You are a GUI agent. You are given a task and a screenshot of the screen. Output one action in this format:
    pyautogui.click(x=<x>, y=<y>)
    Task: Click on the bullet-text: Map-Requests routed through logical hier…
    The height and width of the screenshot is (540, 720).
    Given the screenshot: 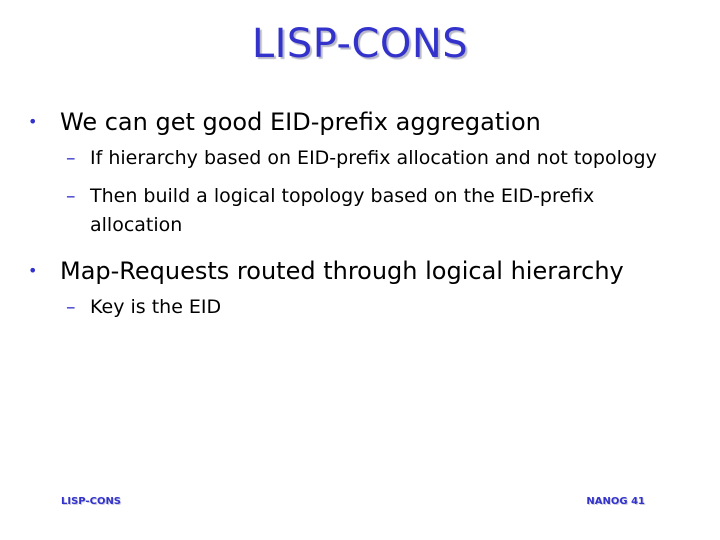 What is the action you would take?
    pyautogui.click(x=342, y=271)
    